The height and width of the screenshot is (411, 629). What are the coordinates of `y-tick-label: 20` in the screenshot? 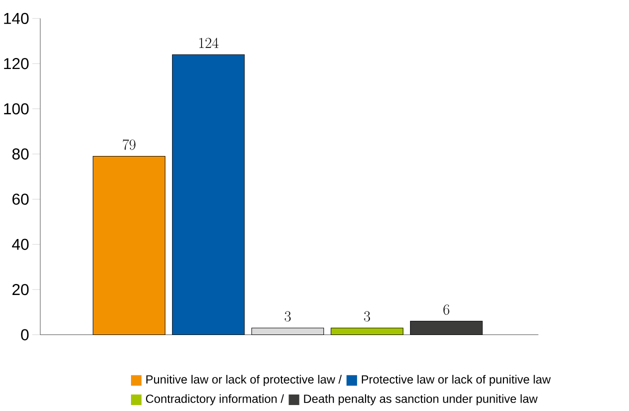 It's located at (20, 290).